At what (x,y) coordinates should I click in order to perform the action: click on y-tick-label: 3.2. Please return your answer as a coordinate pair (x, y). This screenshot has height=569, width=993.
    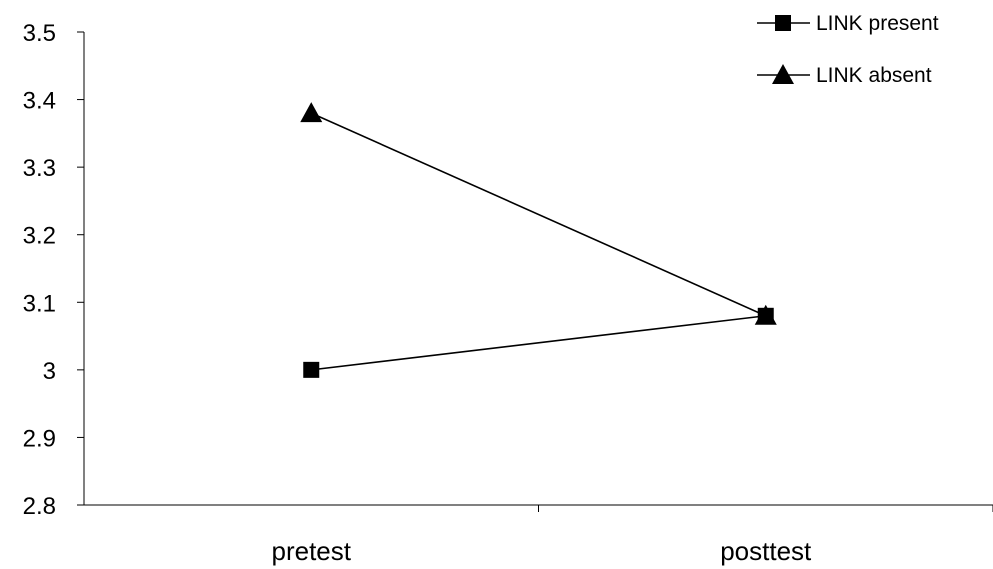
    Looking at the image, I should click on (39, 236).